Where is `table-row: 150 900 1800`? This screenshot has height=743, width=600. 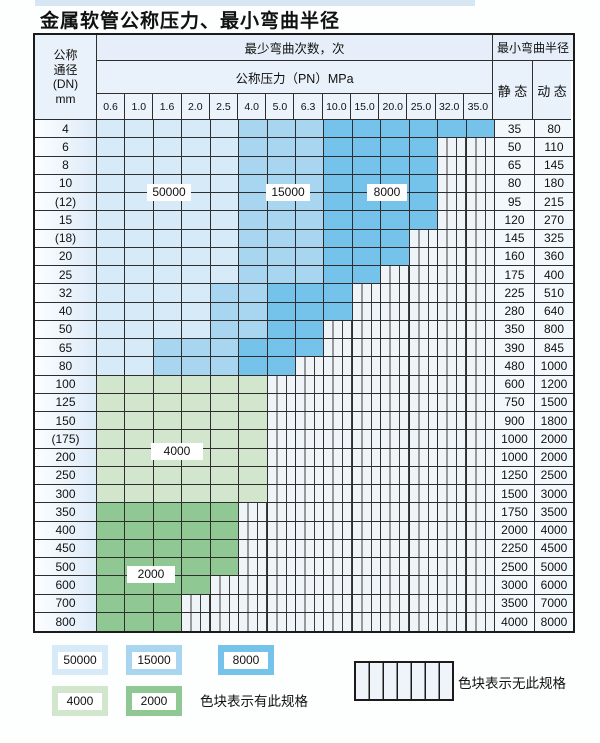
table-row: 150 900 1800 is located at coordinates (304, 421).